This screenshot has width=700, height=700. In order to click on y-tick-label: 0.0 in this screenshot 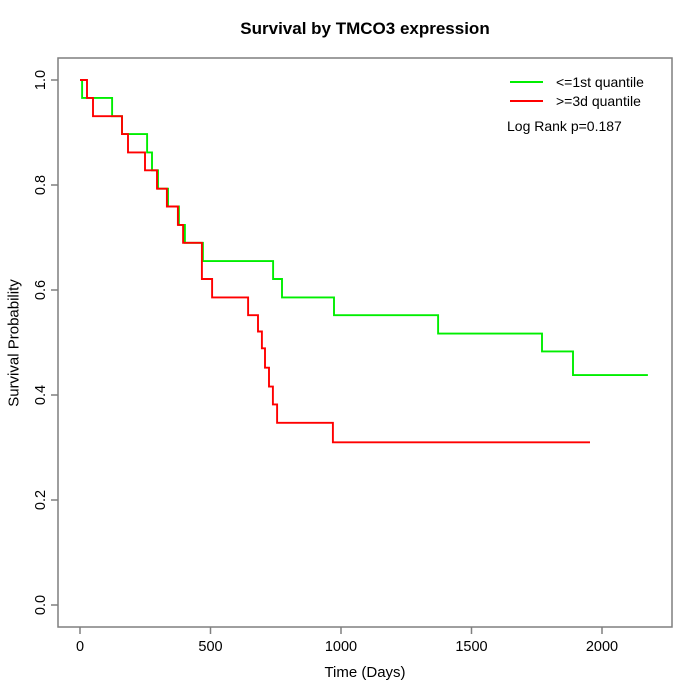, I will do `click(41, 605)`.